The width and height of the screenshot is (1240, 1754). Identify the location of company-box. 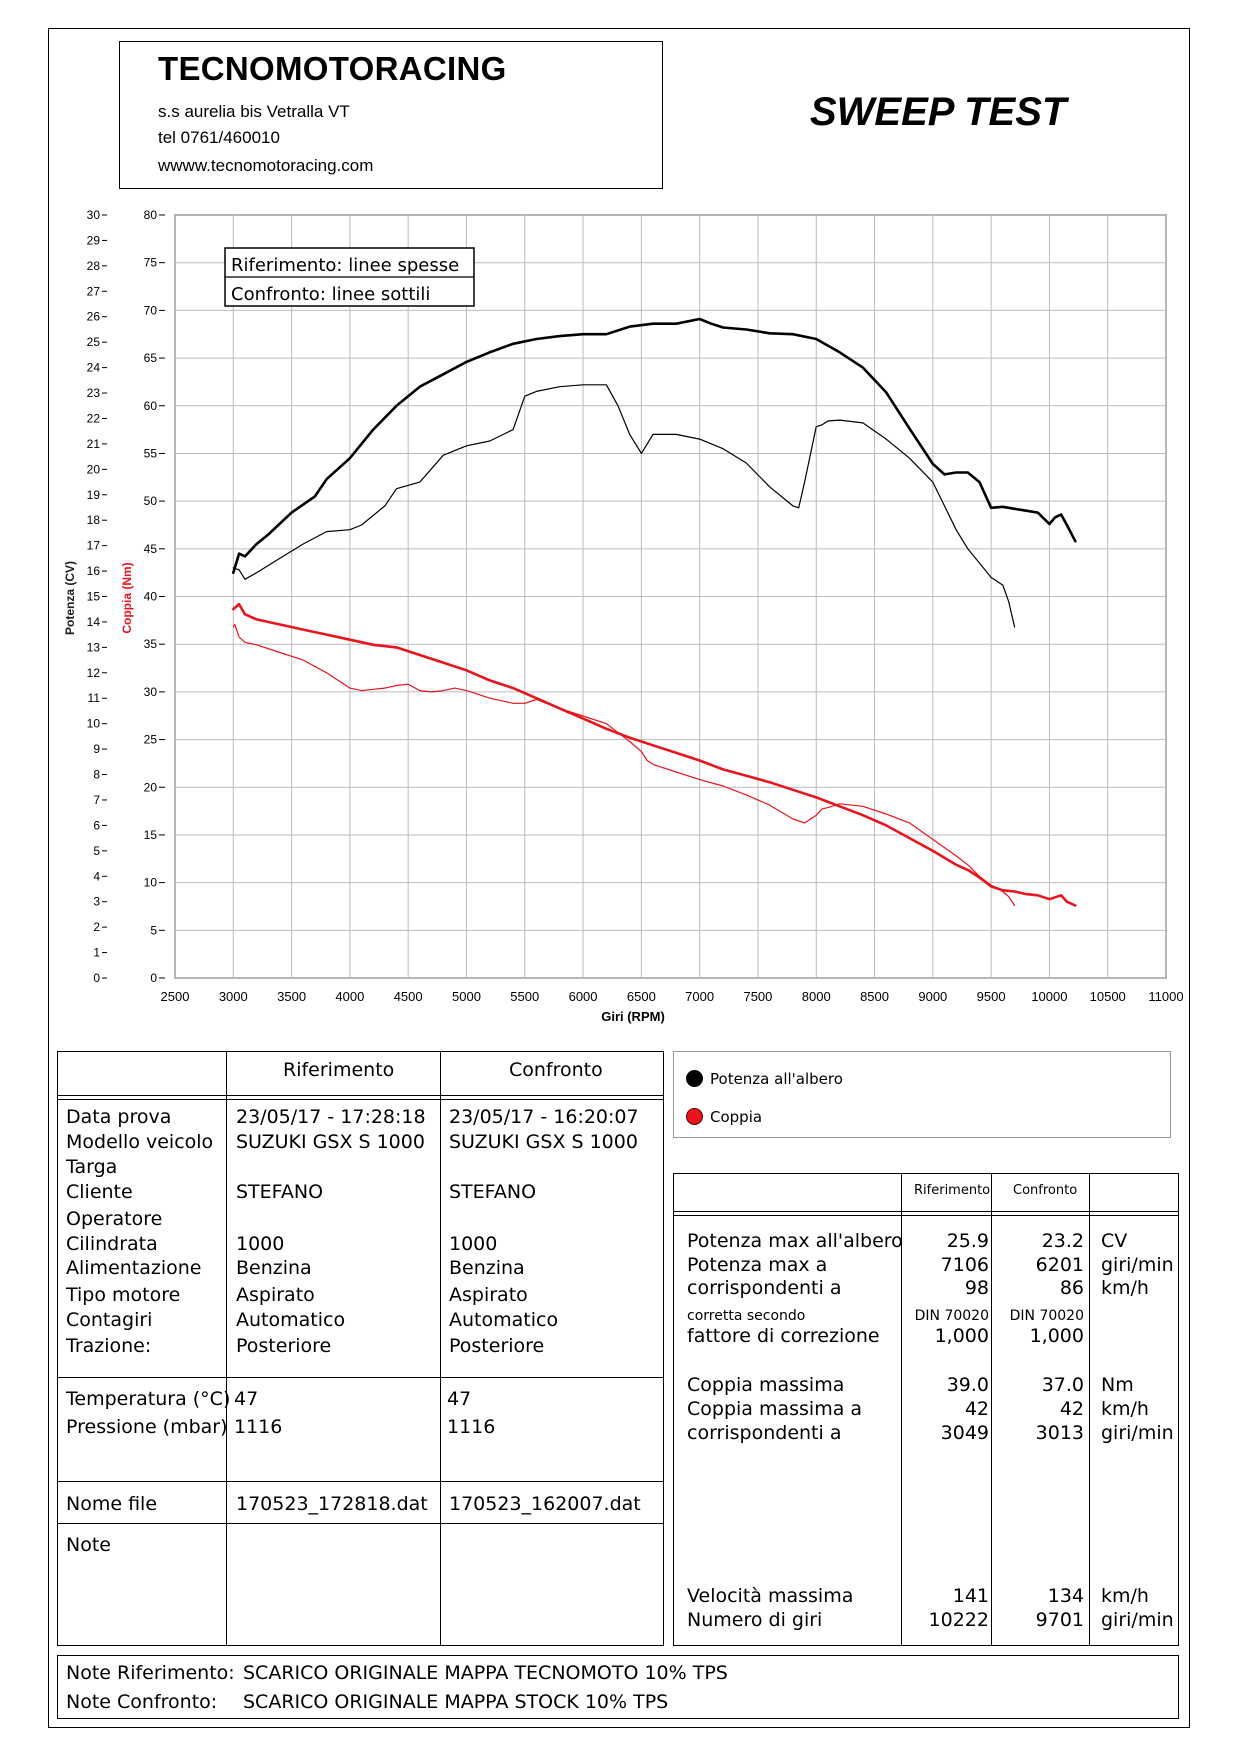
(391, 115).